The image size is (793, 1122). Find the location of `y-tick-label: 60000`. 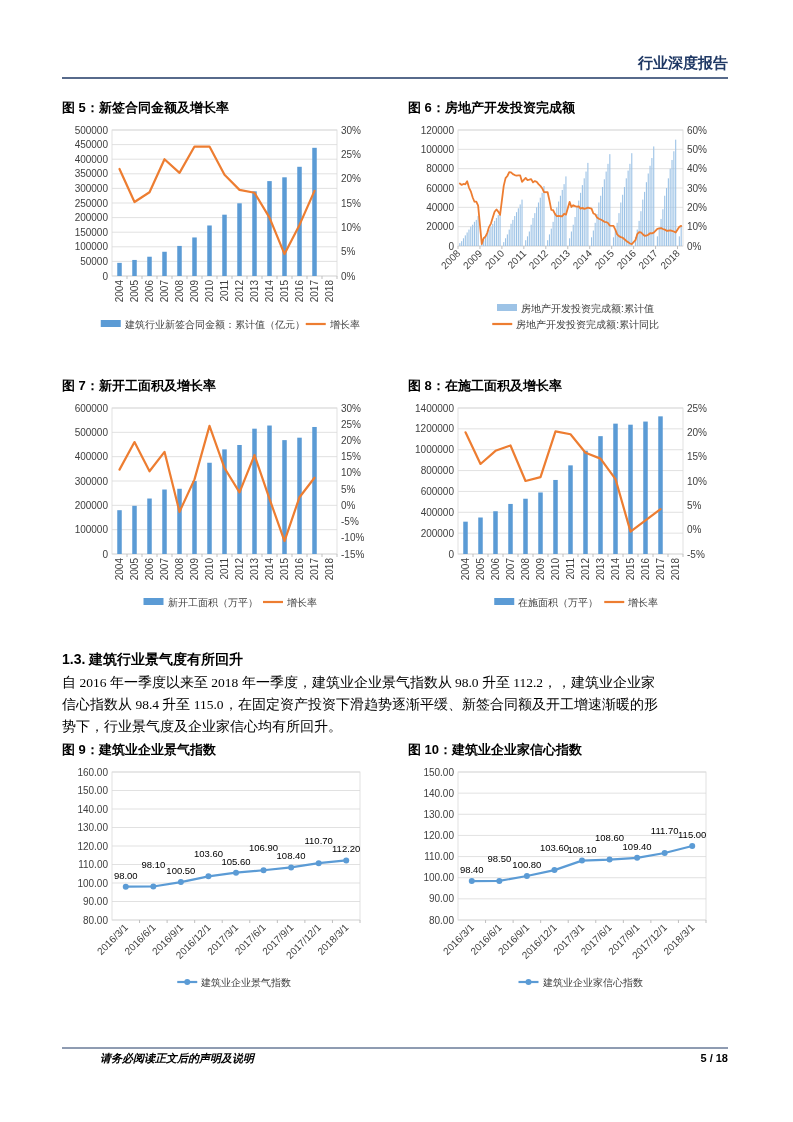

y-tick-label: 60000 is located at coordinates (440, 188).